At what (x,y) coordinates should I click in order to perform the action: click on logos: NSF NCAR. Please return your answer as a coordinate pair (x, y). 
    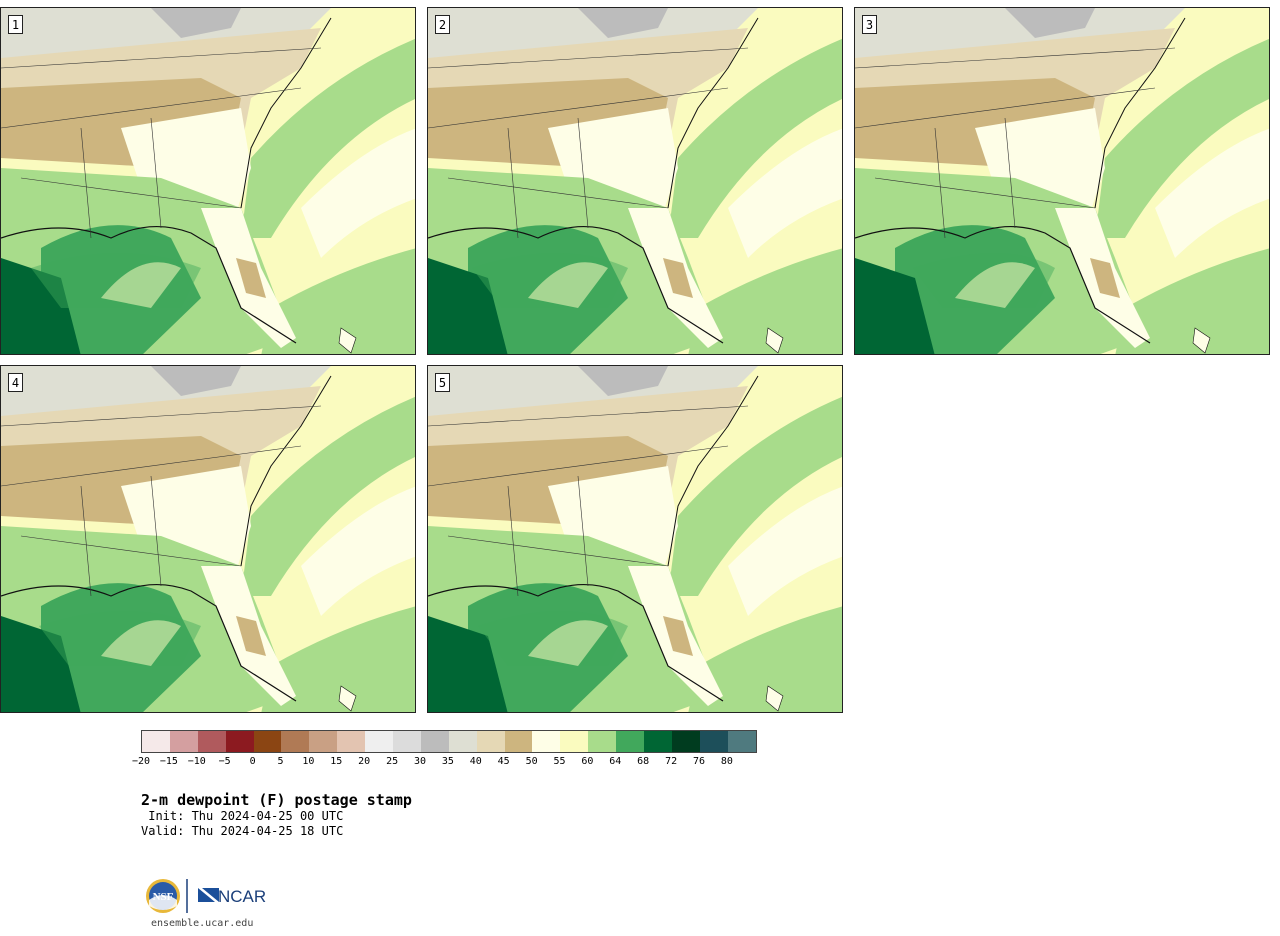
    Looking at the image, I should click on (210, 898).